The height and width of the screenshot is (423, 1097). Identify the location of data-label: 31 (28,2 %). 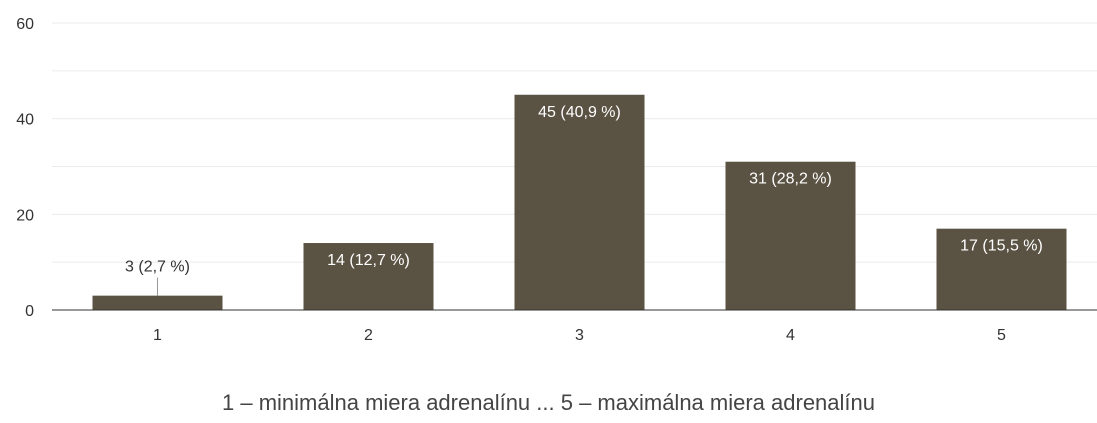
(790, 179).